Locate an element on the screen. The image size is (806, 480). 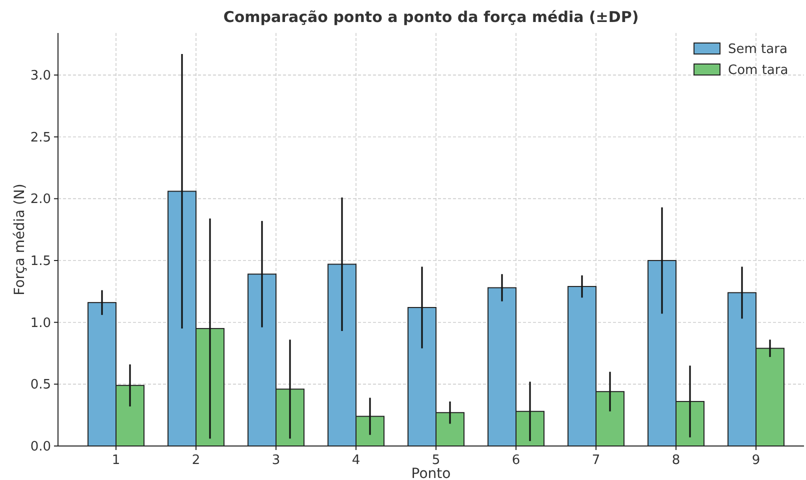
x-tick-label: 6 is located at coordinates (516, 460).